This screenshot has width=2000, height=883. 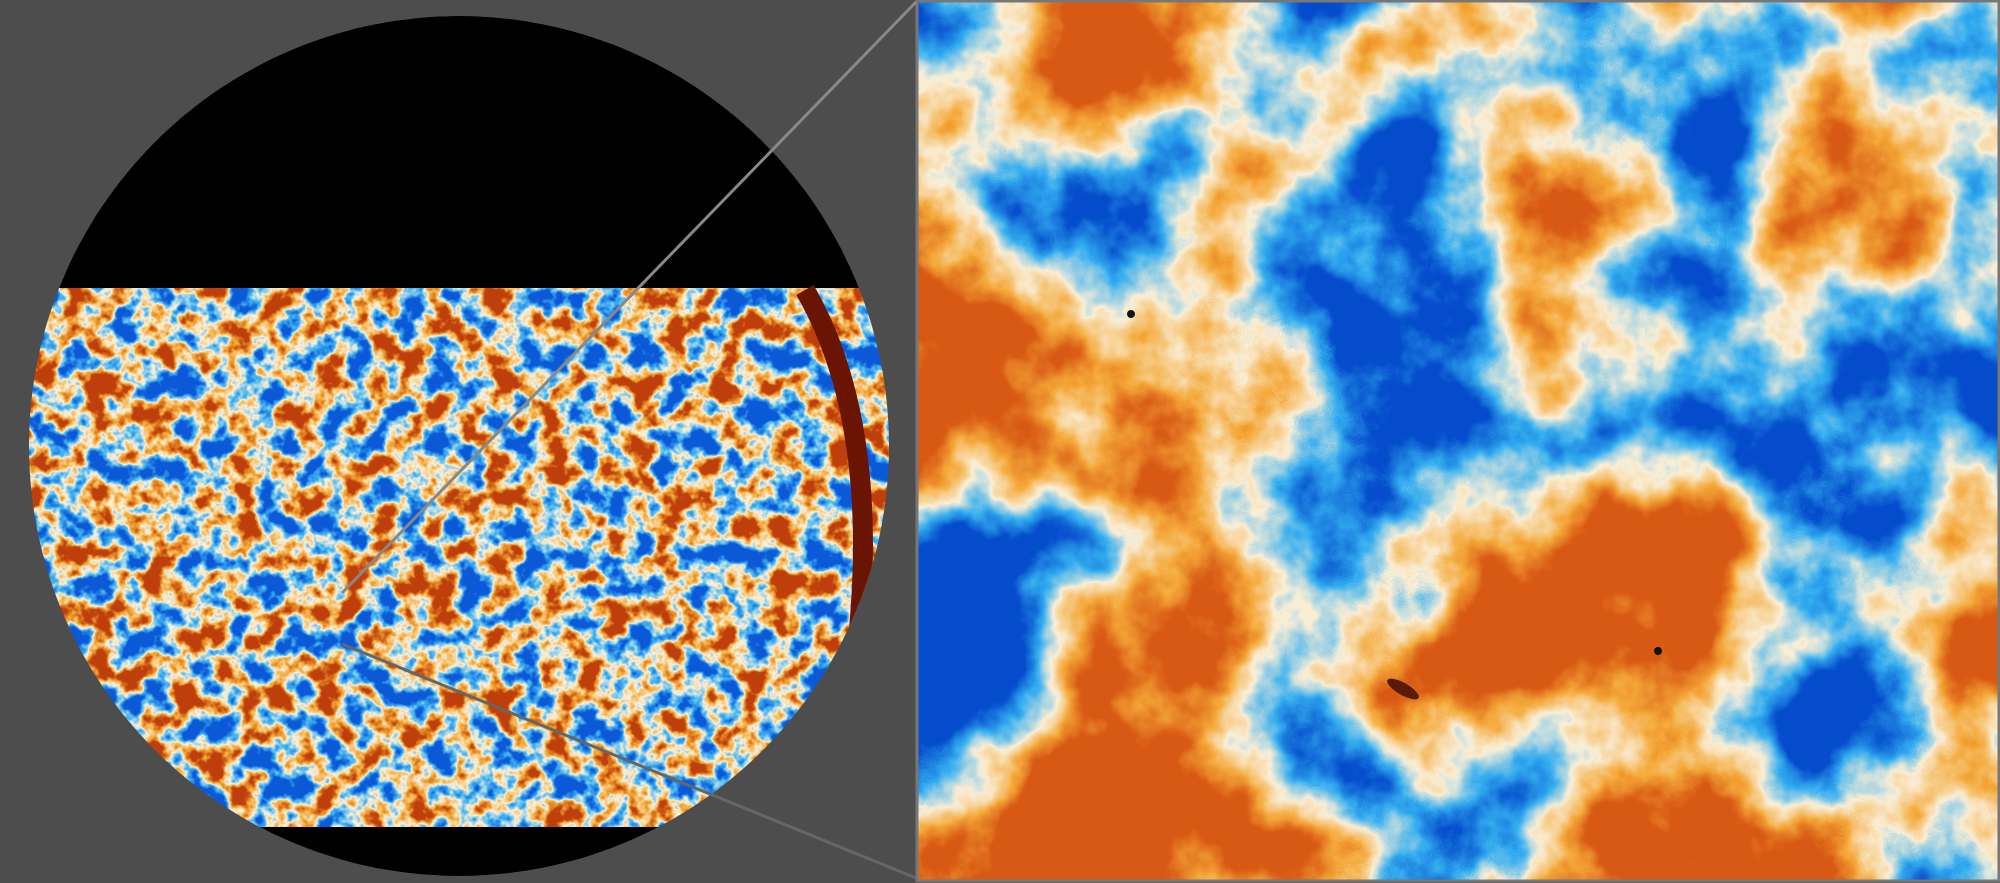 I want to click on galactic-plane, so click(x=834, y=463).